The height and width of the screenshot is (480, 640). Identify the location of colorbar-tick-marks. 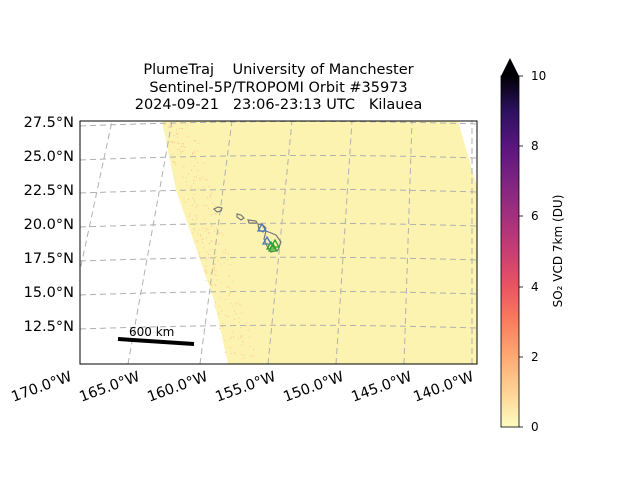
(521, 251).